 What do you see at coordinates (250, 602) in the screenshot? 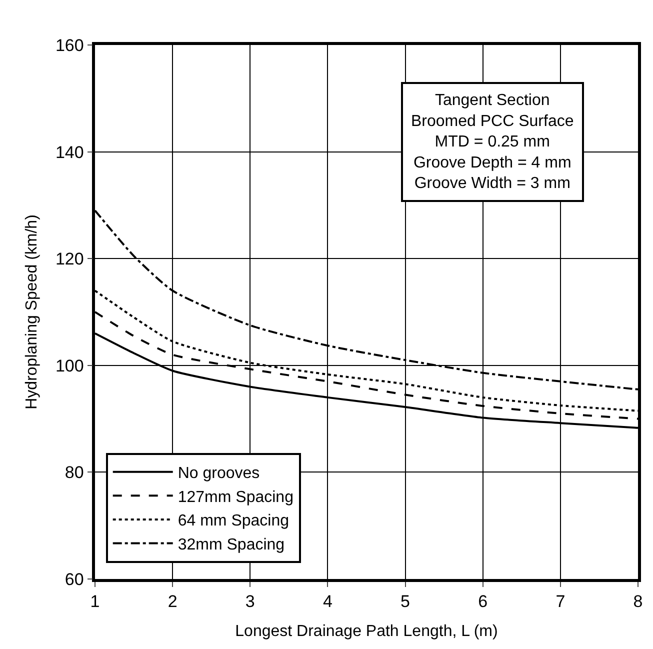
I see `x-tick-label: 3` at bounding box center [250, 602].